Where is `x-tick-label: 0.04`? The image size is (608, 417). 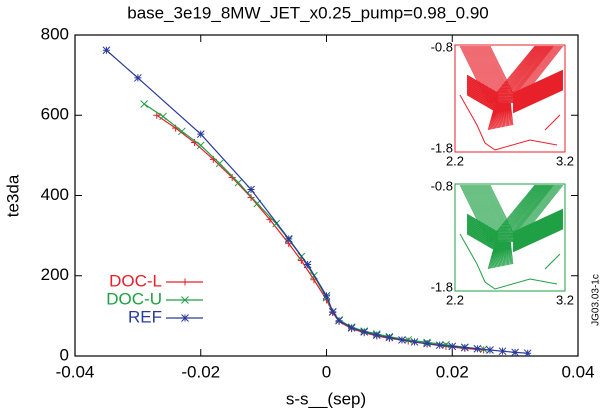 x-tick-label: 0.04 is located at coordinates (577, 371).